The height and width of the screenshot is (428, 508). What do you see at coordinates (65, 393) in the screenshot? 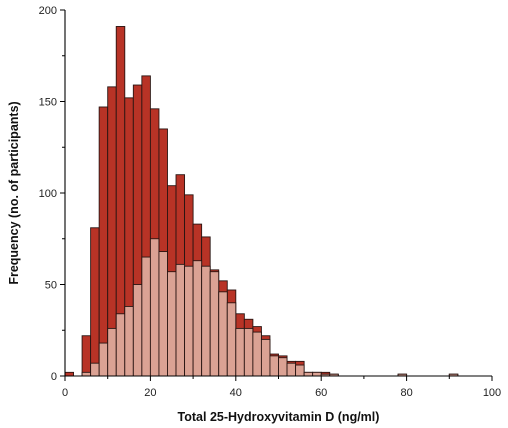
I see `x-tick-label: 0` at bounding box center [65, 393].